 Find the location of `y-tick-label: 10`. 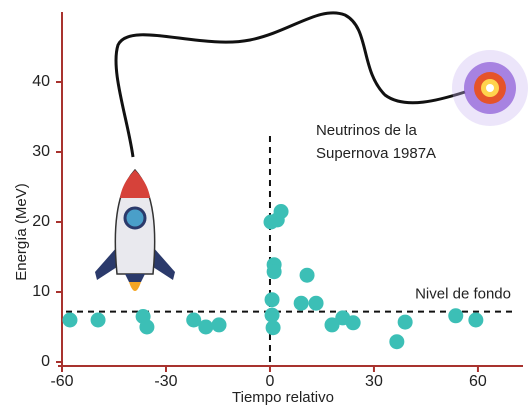

y-tick-label: 10 is located at coordinates (41, 291).